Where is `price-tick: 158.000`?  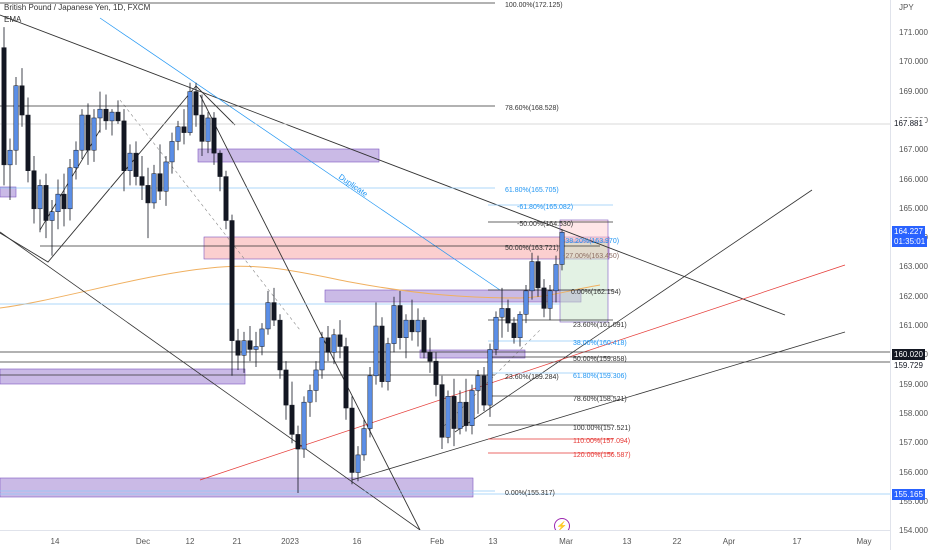 price-tick: 158.000 is located at coordinates (913, 413).